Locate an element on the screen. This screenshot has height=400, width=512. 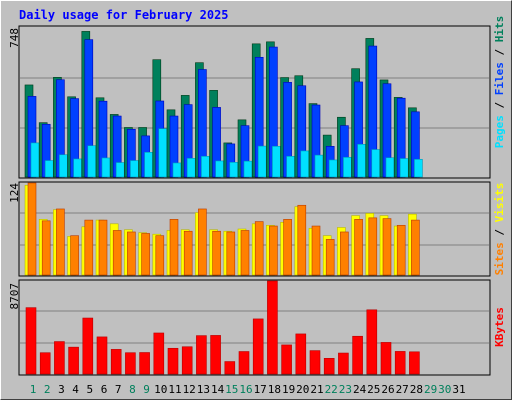
day-label: 13 is located at coordinates (203, 389).